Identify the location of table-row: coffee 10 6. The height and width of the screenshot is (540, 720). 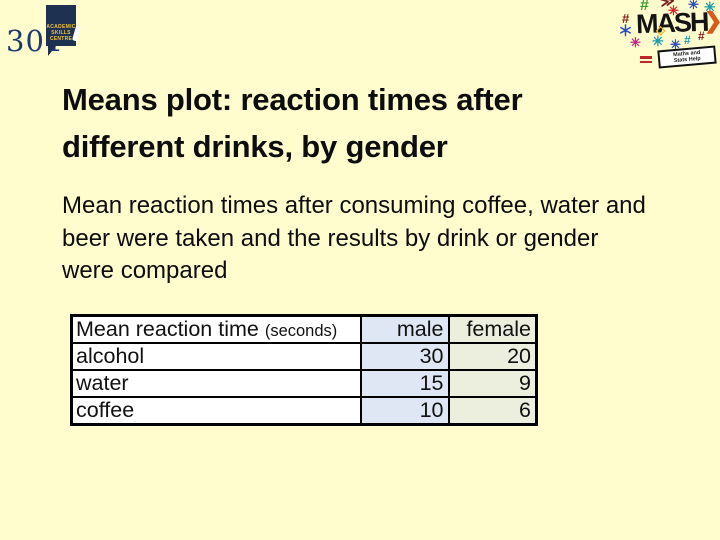
(304, 411).